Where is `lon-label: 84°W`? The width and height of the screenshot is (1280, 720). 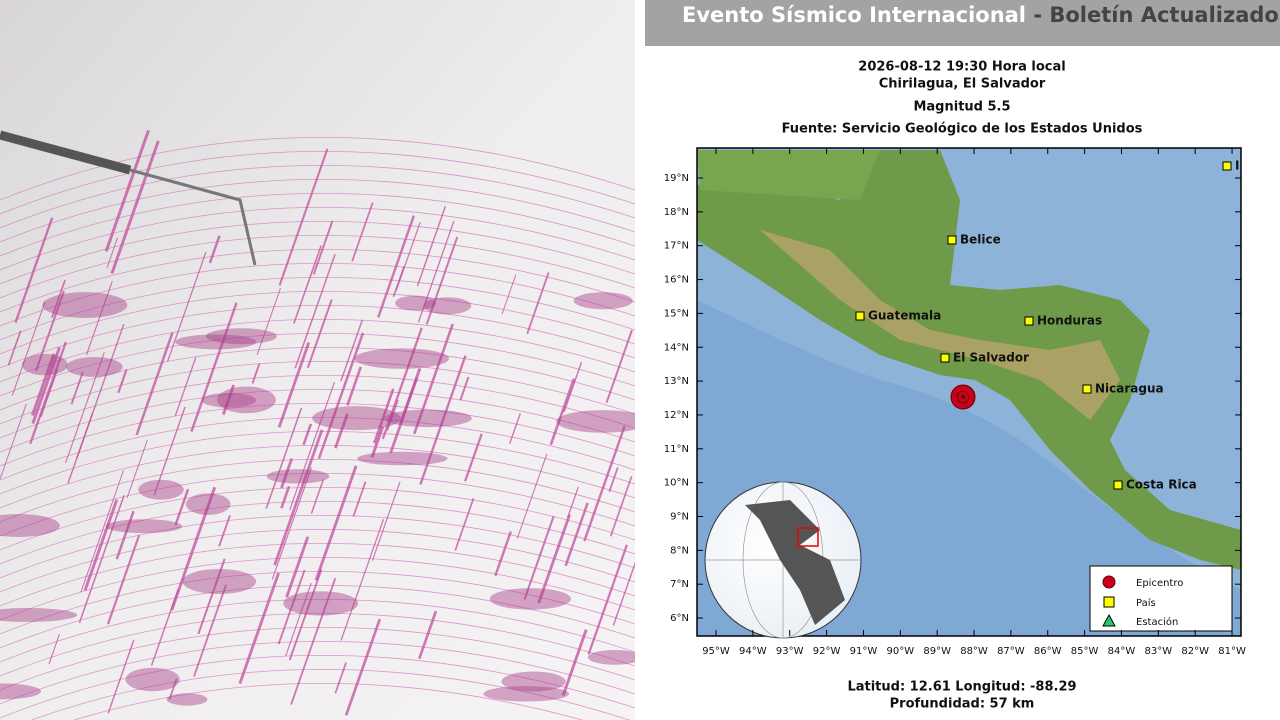
lon-label: 84°W is located at coordinates (1122, 651).